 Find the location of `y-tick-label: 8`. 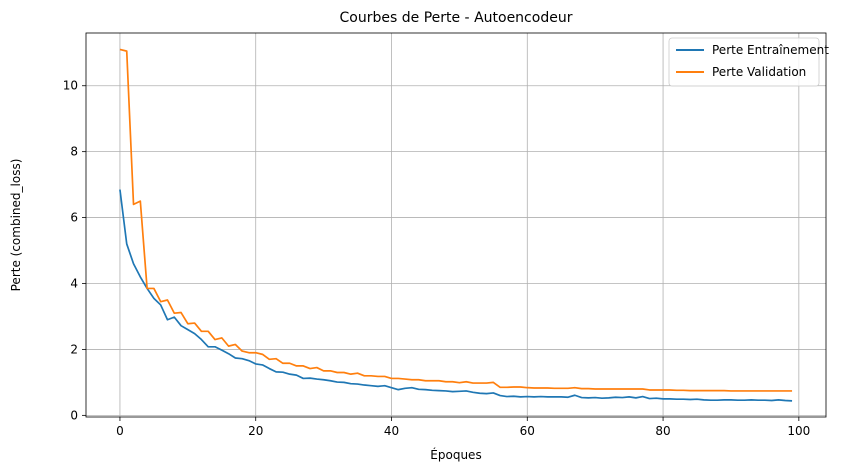

y-tick-label: 8 is located at coordinates (74, 152).